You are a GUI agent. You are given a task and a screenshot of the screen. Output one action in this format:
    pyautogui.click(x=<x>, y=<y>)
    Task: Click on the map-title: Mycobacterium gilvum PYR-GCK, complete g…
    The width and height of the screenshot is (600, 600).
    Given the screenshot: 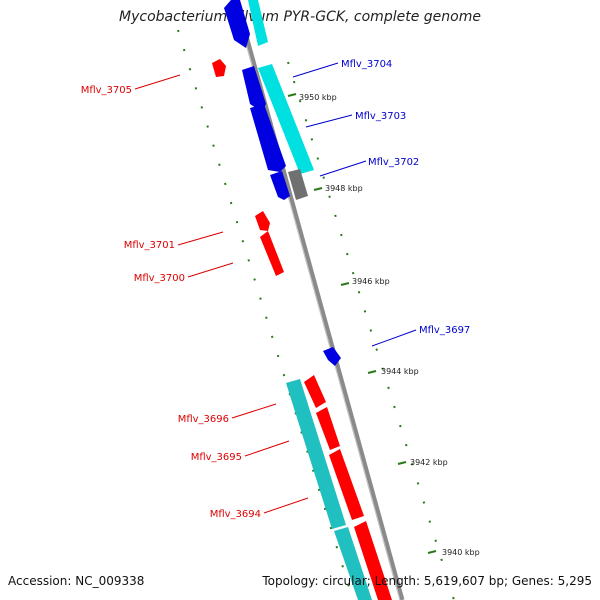 What is the action you would take?
    pyautogui.click(x=300, y=17)
    